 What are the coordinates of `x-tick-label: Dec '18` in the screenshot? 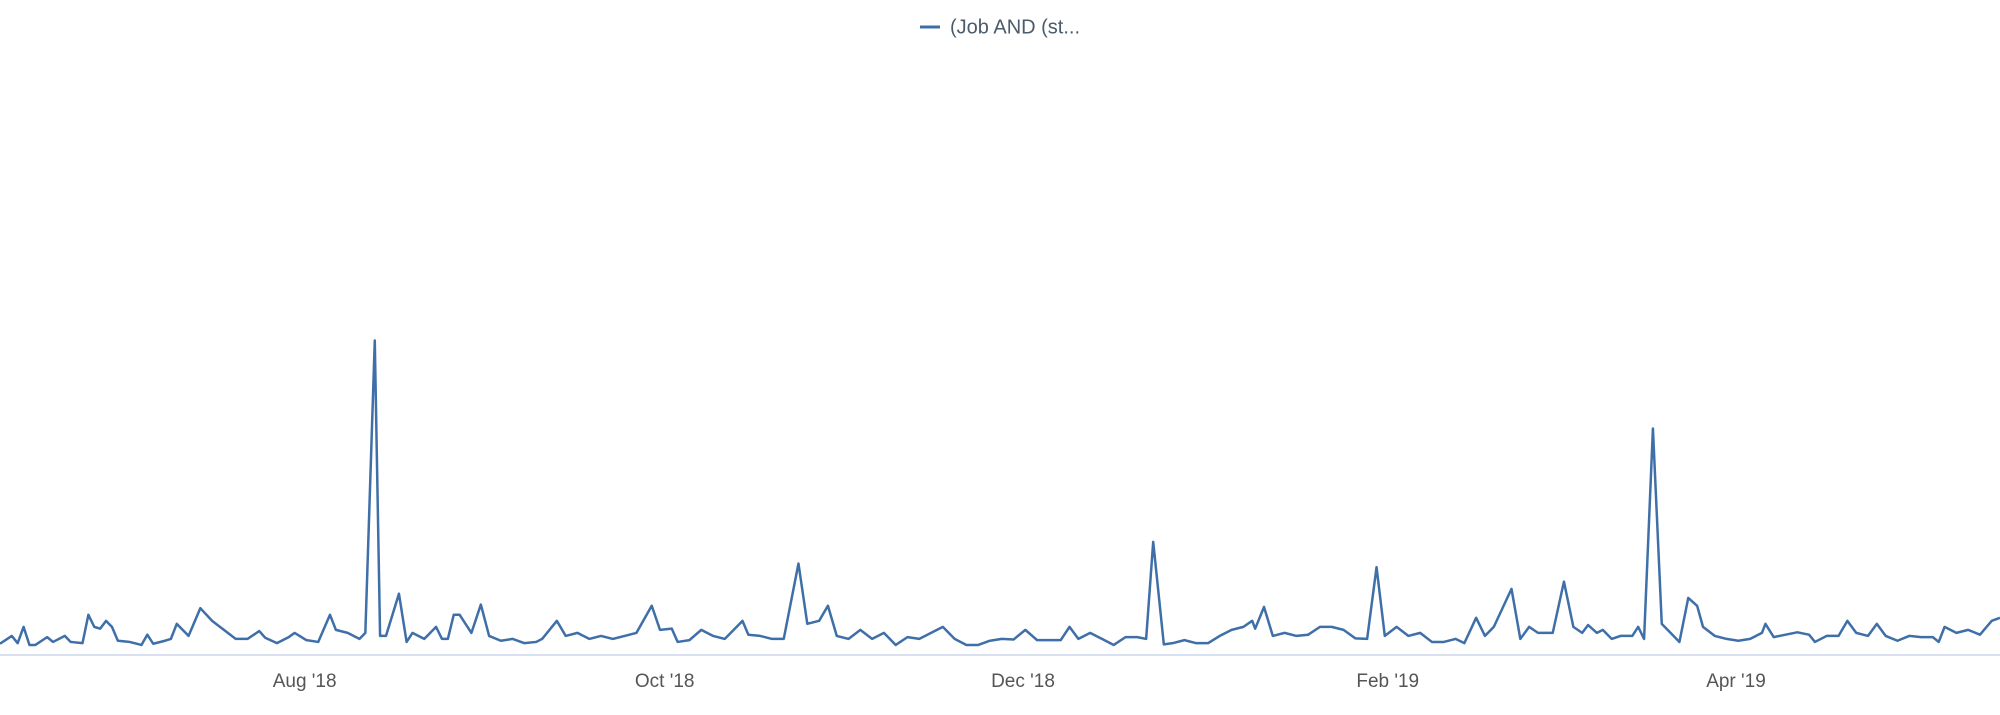 It's located at (1023, 681).